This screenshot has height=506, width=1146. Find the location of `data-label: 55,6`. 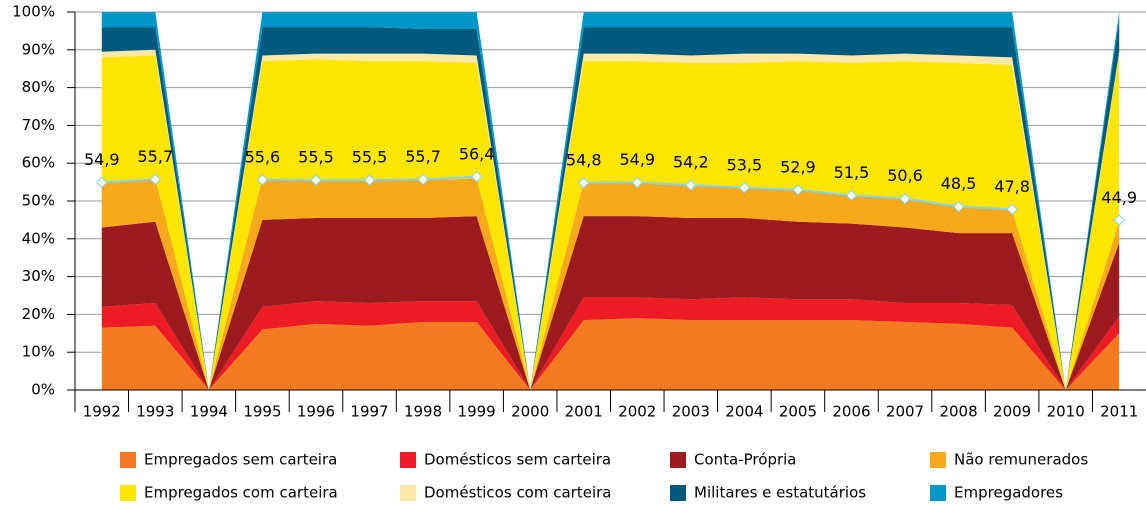

data-label: 55,6 is located at coordinates (263, 156).